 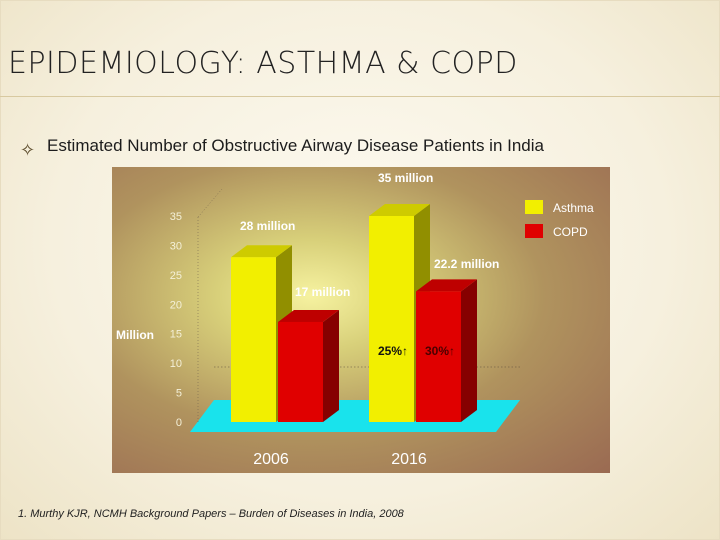 What do you see at coordinates (267, 226) in the screenshot?
I see `data-label: 28 million` at bounding box center [267, 226].